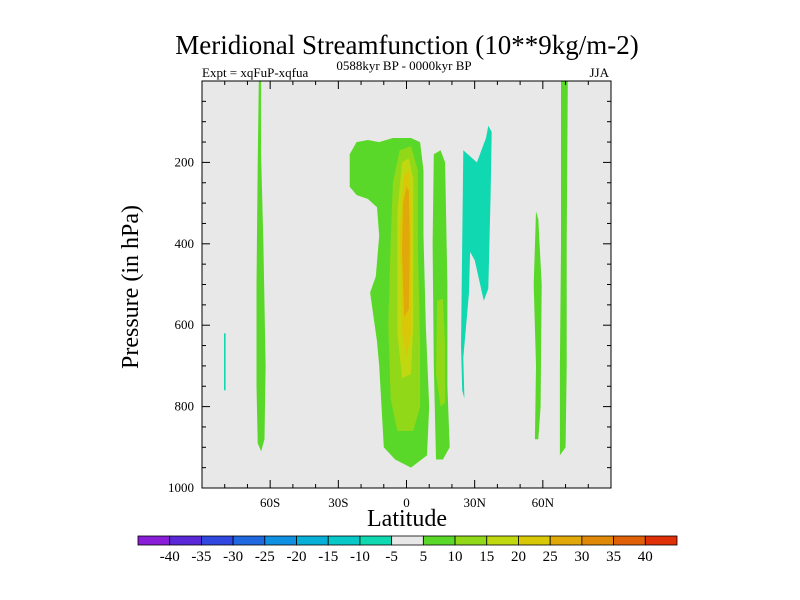 The image size is (800, 600). I want to click on y-tick-label: 800, so click(185, 406).